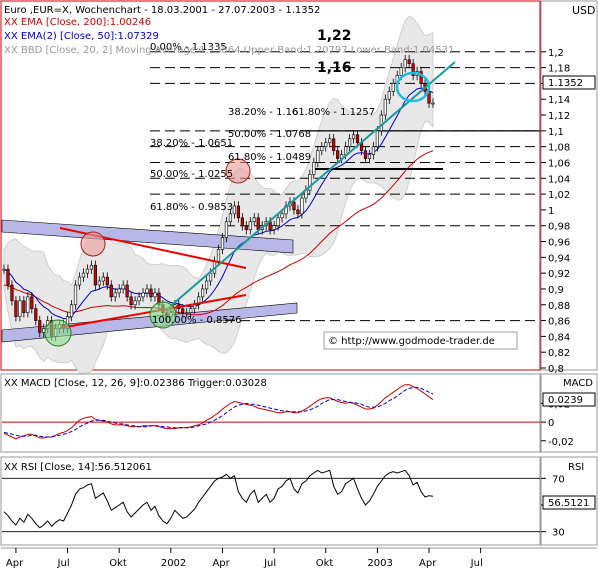 The width and height of the screenshot is (598, 573). What do you see at coordinates (556, 53) in the screenshot?
I see `main-y-tick-label: 1,2` at bounding box center [556, 53].